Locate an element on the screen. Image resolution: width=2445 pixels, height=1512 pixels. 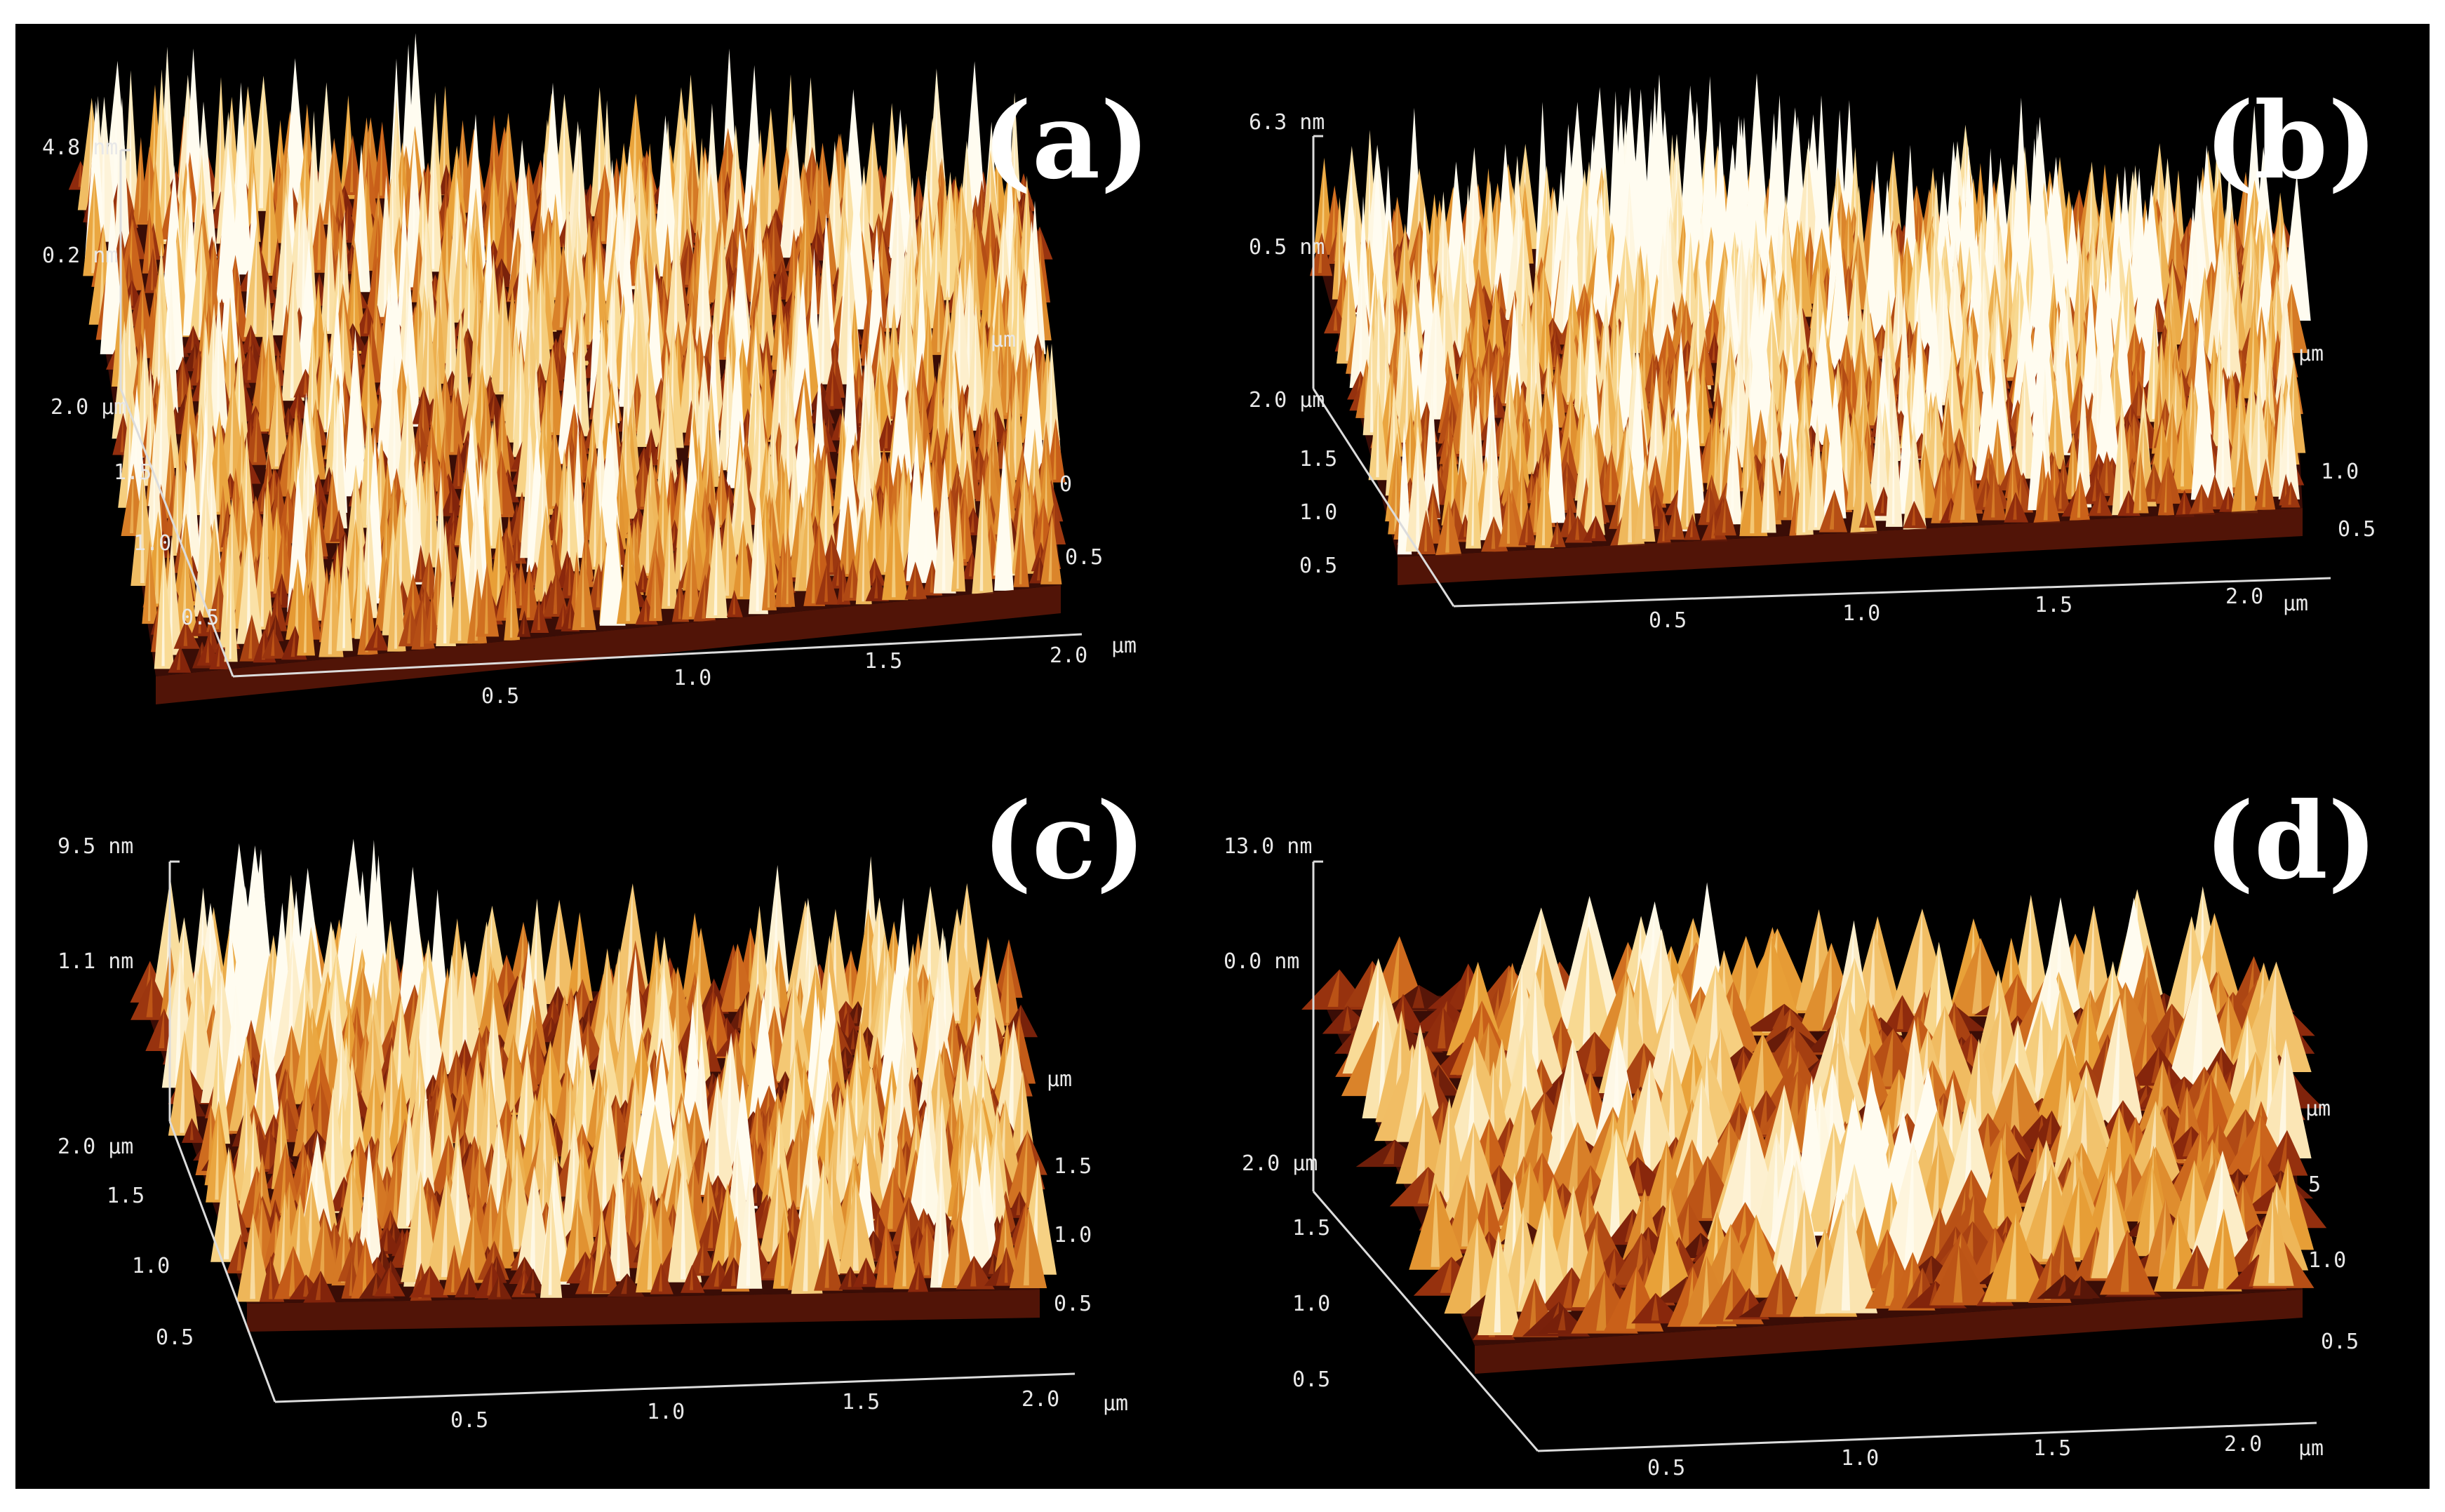
y-tick-label: 0.5 is located at coordinates (200, 618).